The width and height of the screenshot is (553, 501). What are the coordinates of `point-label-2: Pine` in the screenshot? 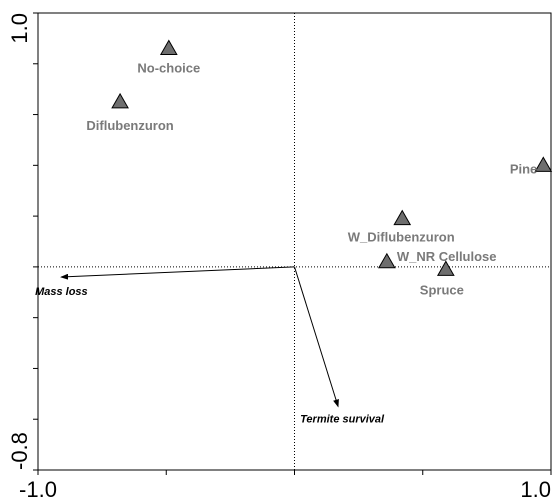 It's located at (523, 168).